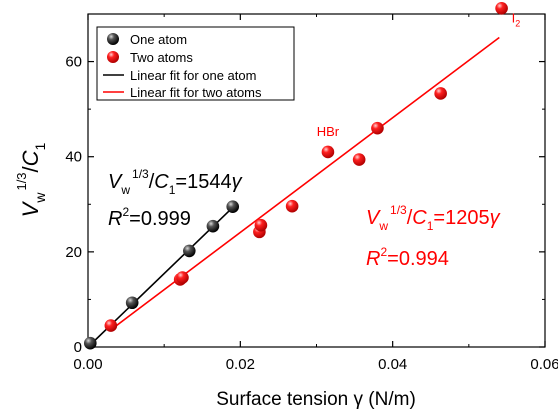  Describe the element at coordinates (392, 364) in the screenshot. I see `x-tick-label-2: 0.04` at that location.